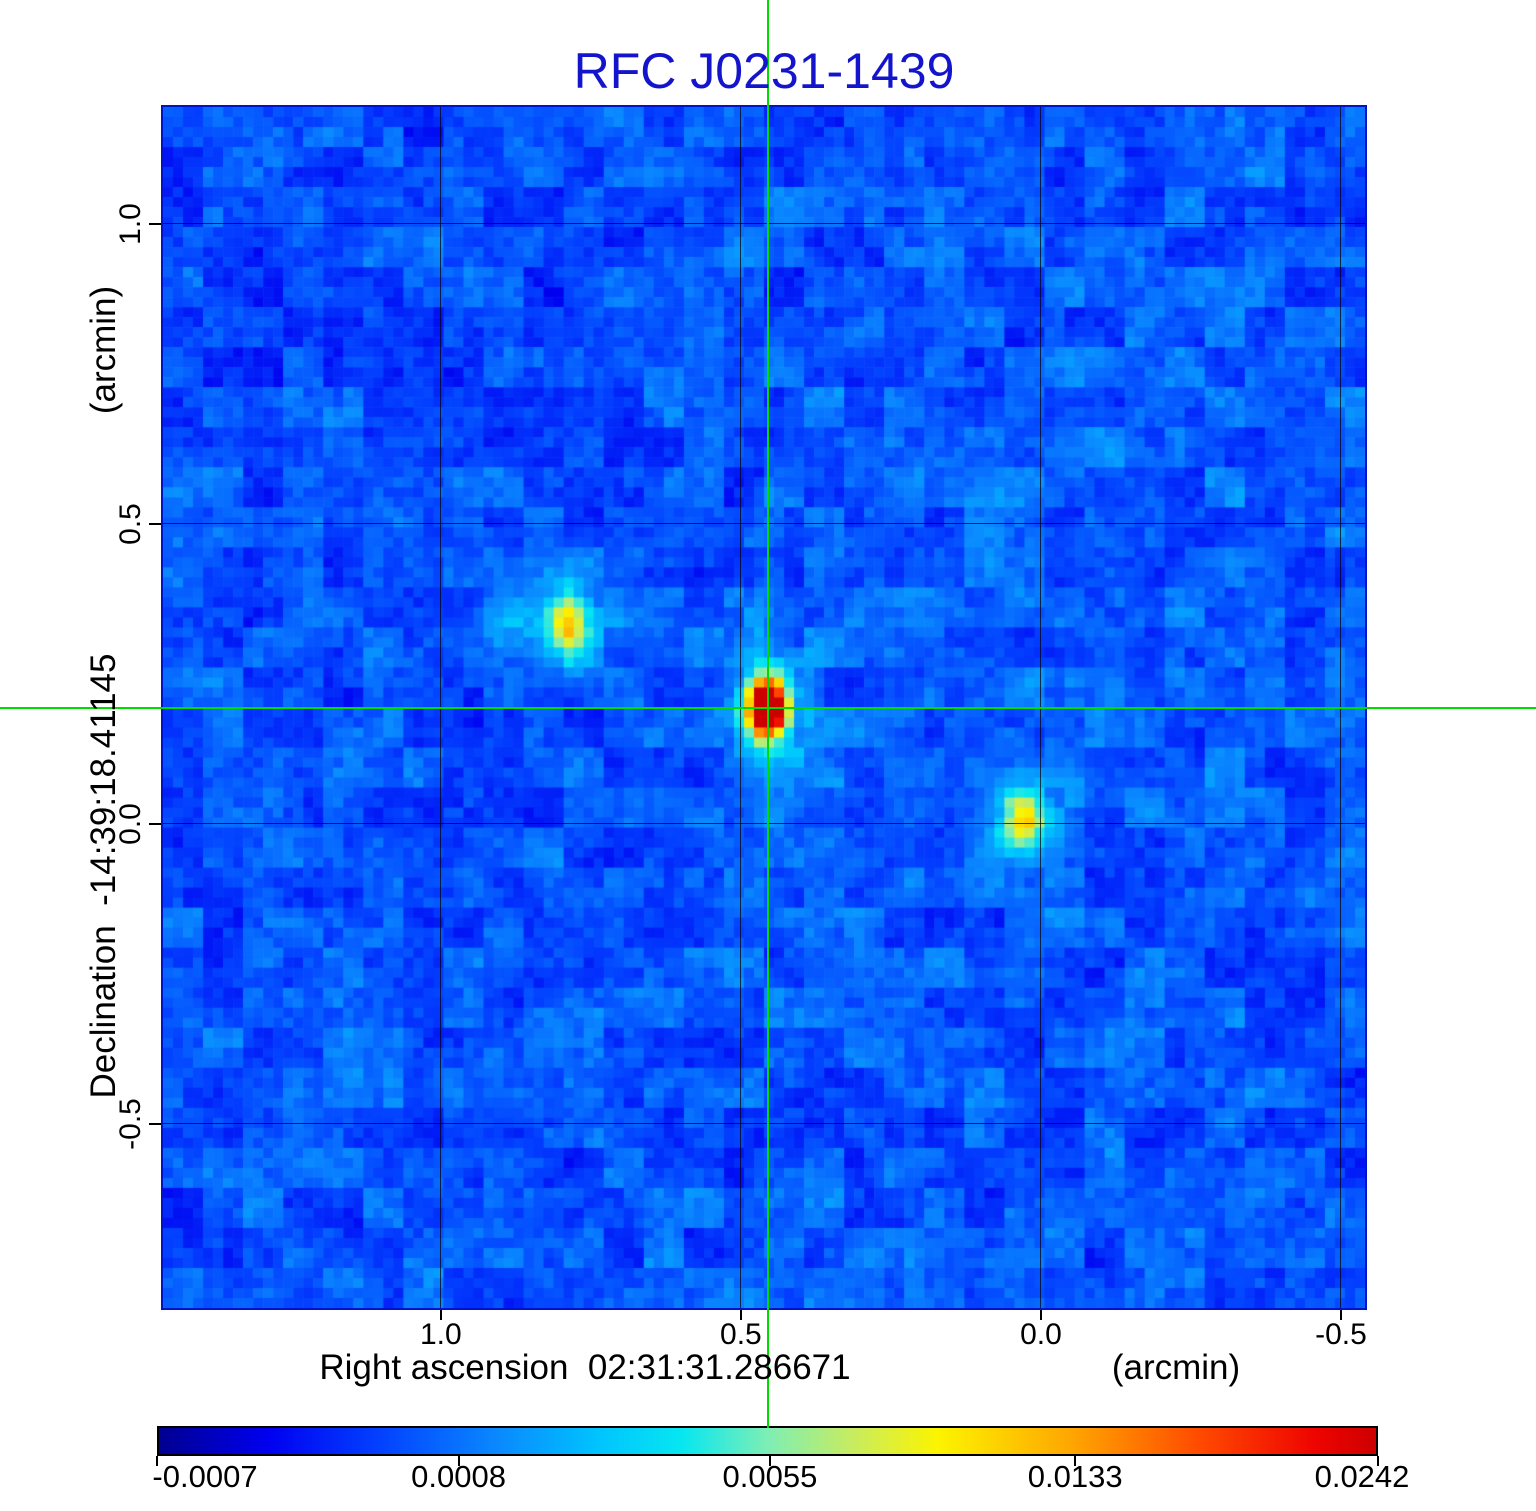  What do you see at coordinates (767, 1441) in the screenshot?
I see `colorbar-wedge` at bounding box center [767, 1441].